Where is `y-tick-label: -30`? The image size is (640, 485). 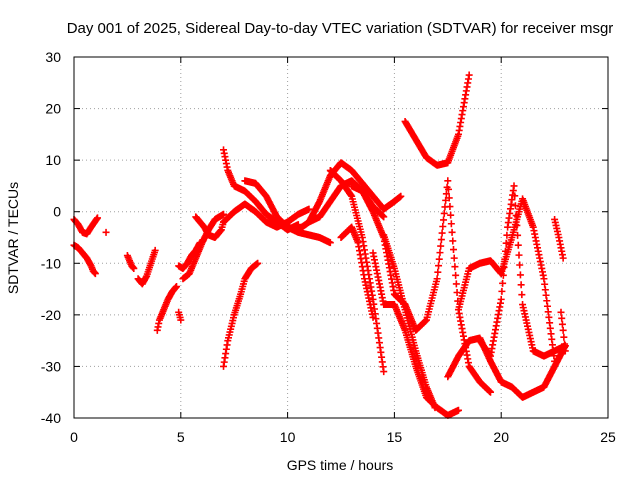
y-tick-label: -30 is located at coordinates (51, 366).